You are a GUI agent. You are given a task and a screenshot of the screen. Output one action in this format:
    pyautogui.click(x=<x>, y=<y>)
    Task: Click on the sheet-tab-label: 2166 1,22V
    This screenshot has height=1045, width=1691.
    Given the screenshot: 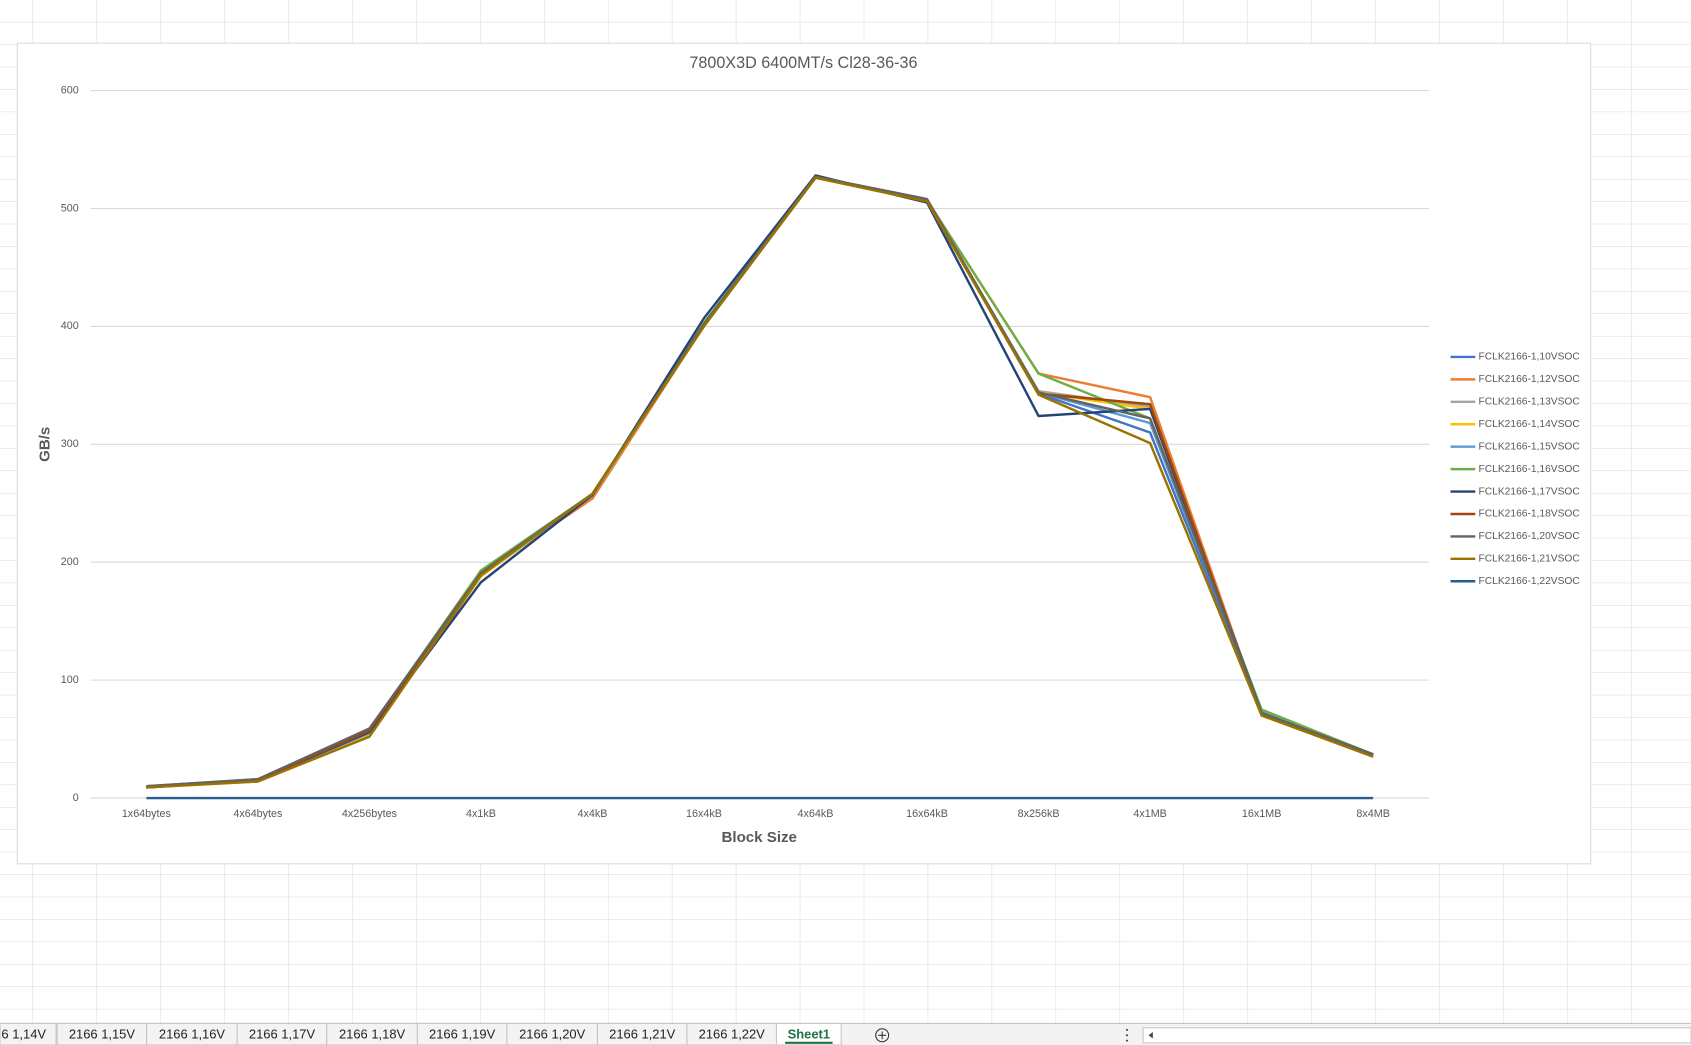 What is the action you would take?
    pyautogui.click(x=732, y=1034)
    